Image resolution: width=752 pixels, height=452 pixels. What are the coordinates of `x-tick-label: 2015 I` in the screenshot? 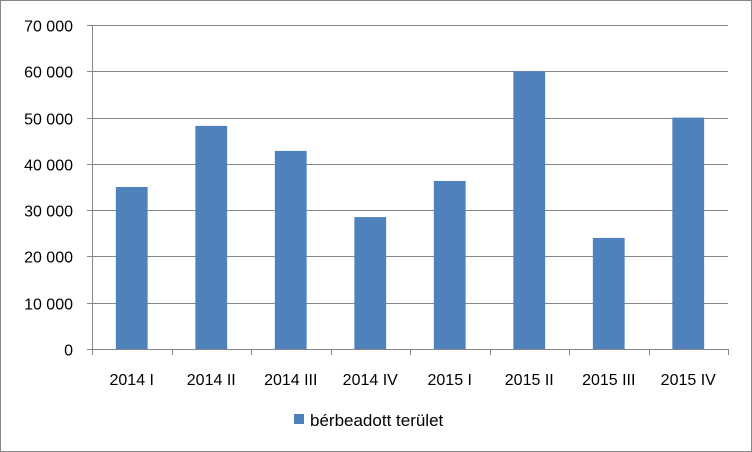 It's located at (450, 380).